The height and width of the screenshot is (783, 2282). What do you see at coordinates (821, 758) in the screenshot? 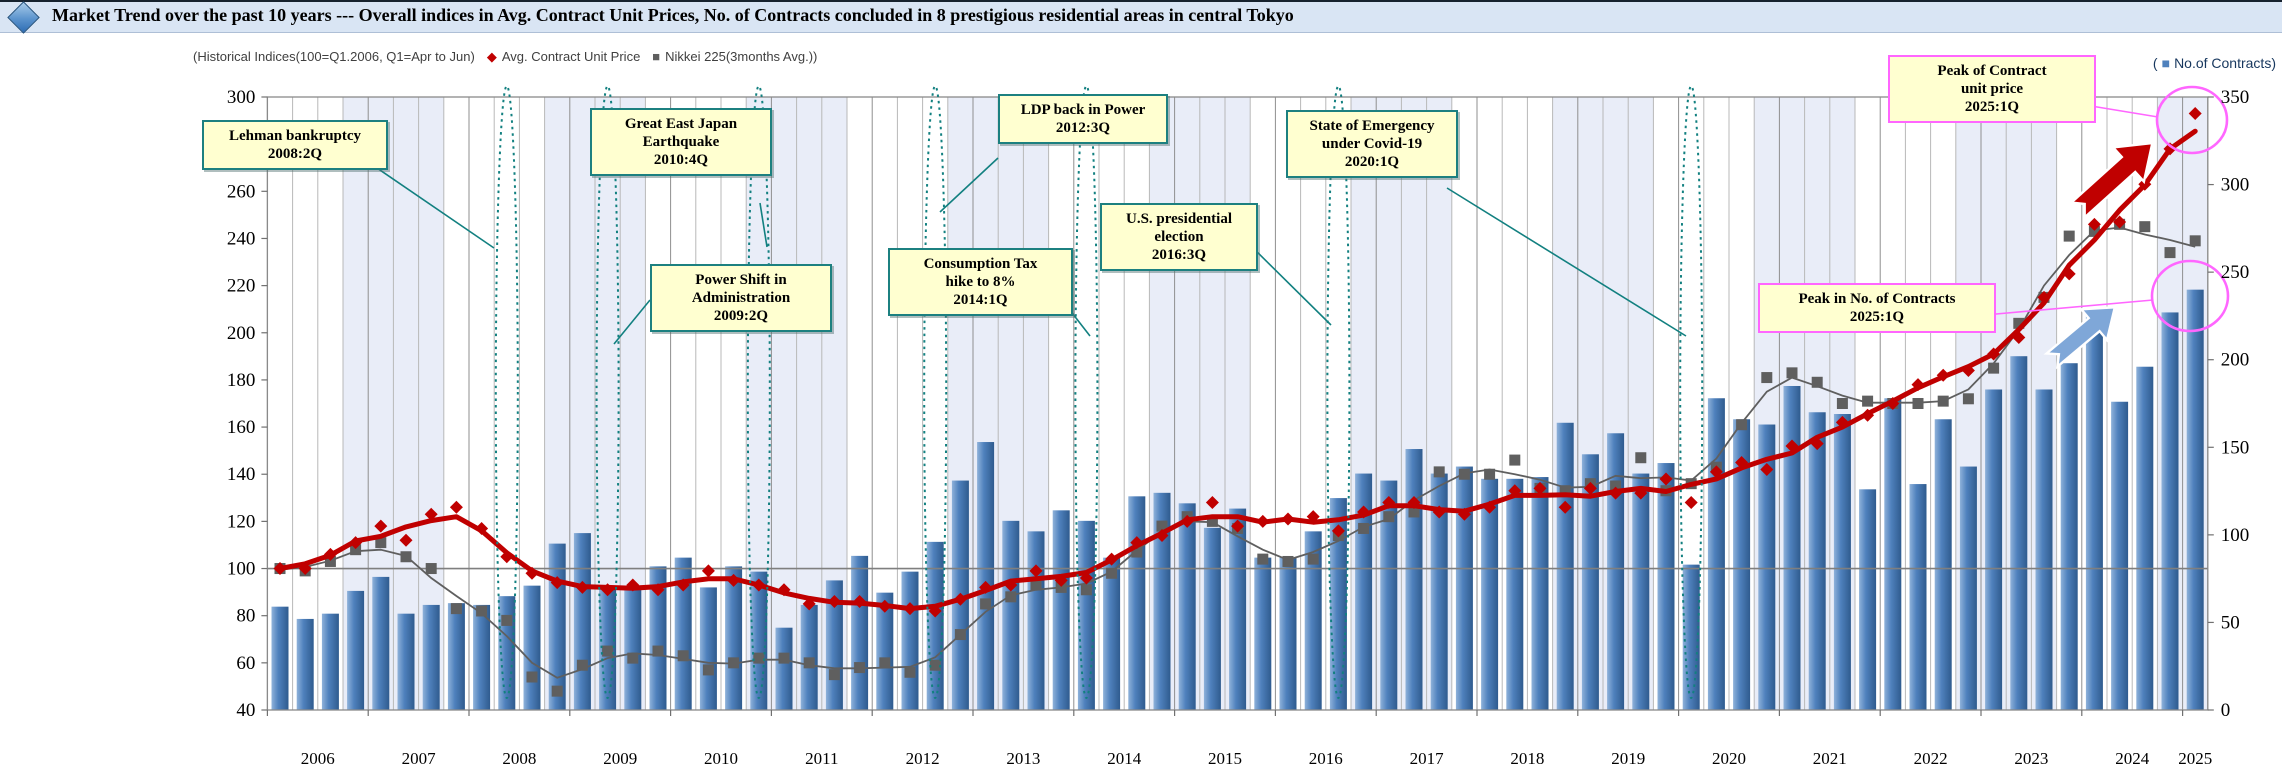
I see `x-axis-year-label: 2011` at bounding box center [821, 758].